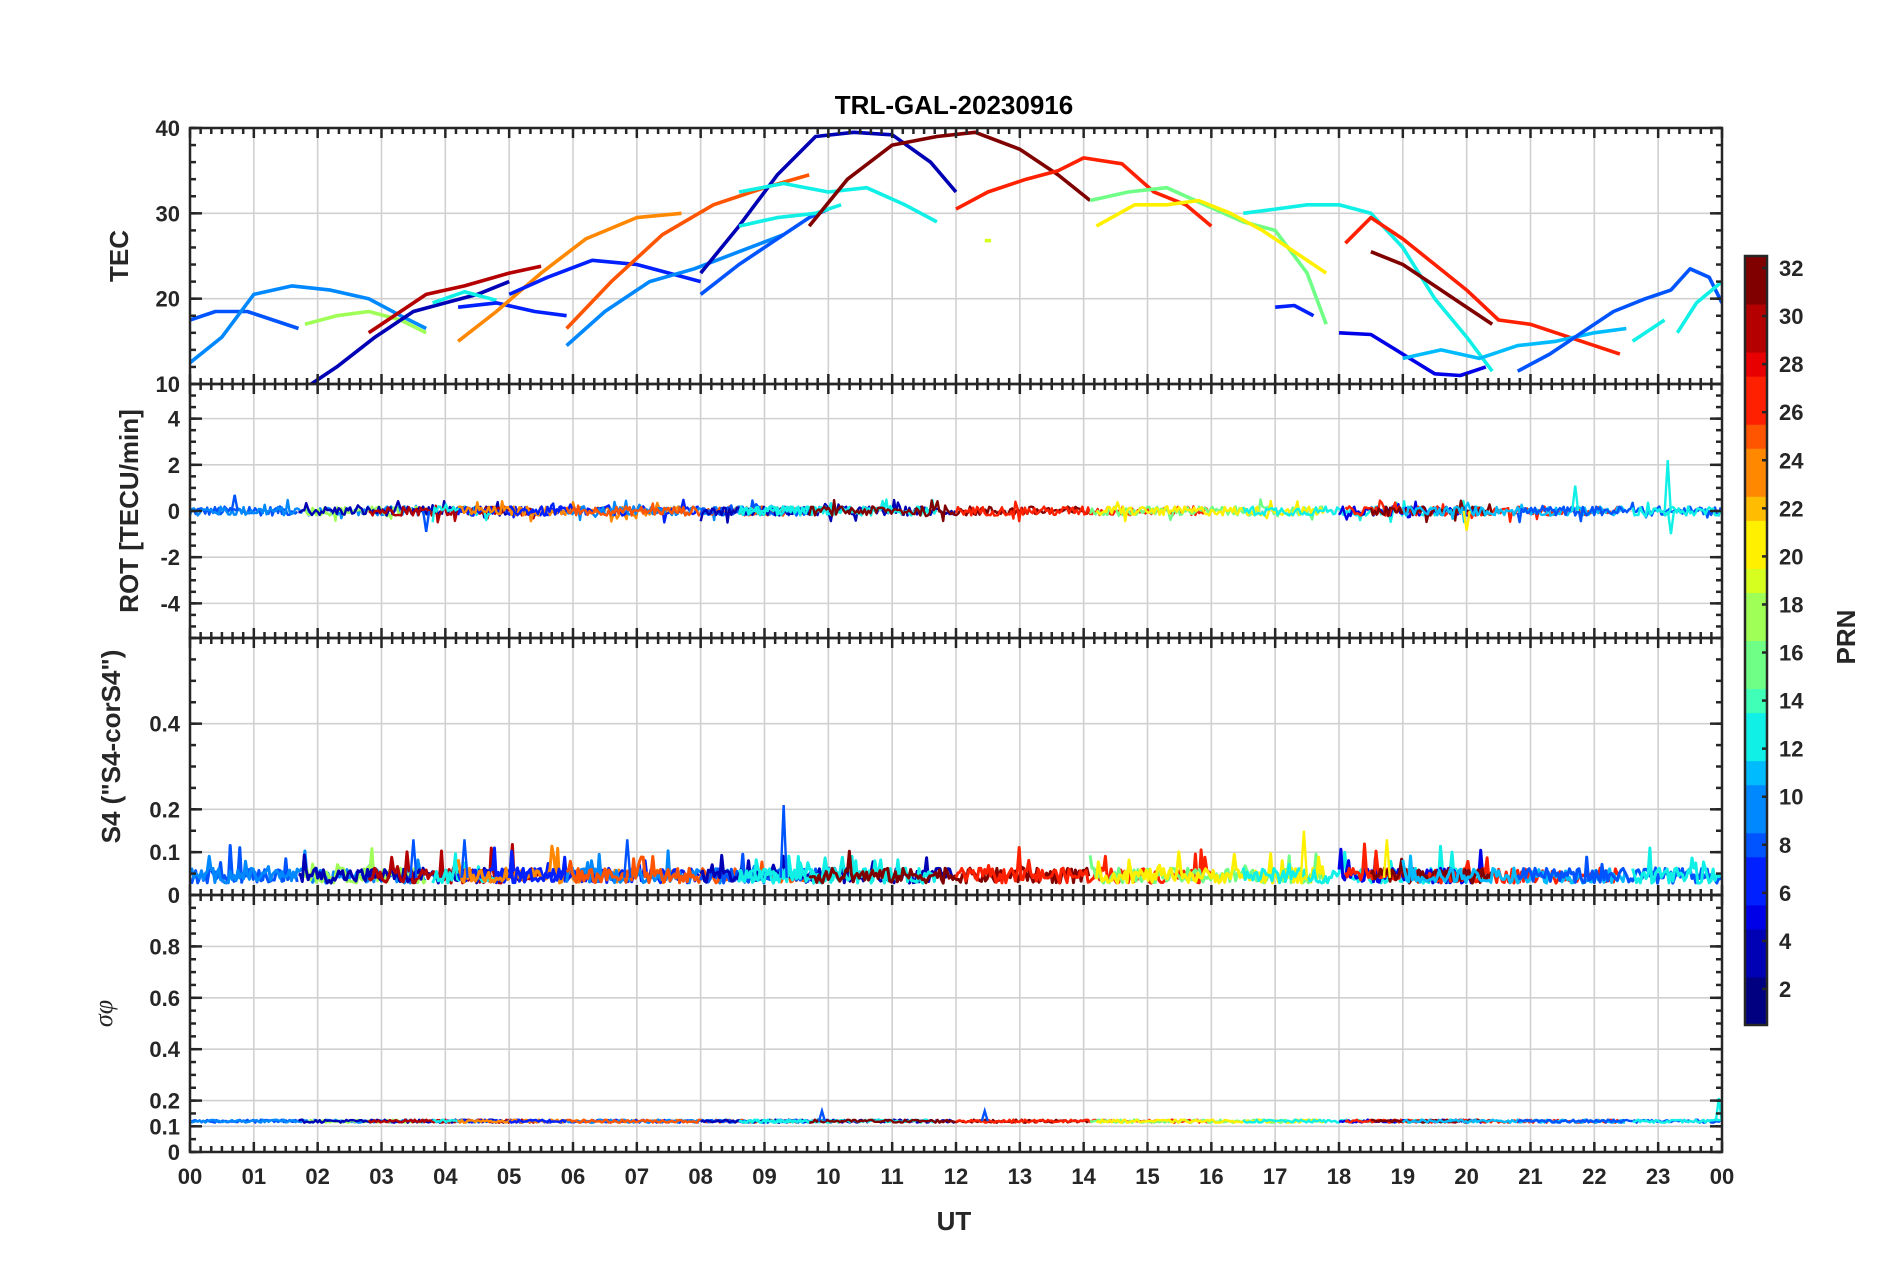  Describe the element at coordinates (1339, 1176) in the screenshot. I see `x-tick-label: 18` at that location.